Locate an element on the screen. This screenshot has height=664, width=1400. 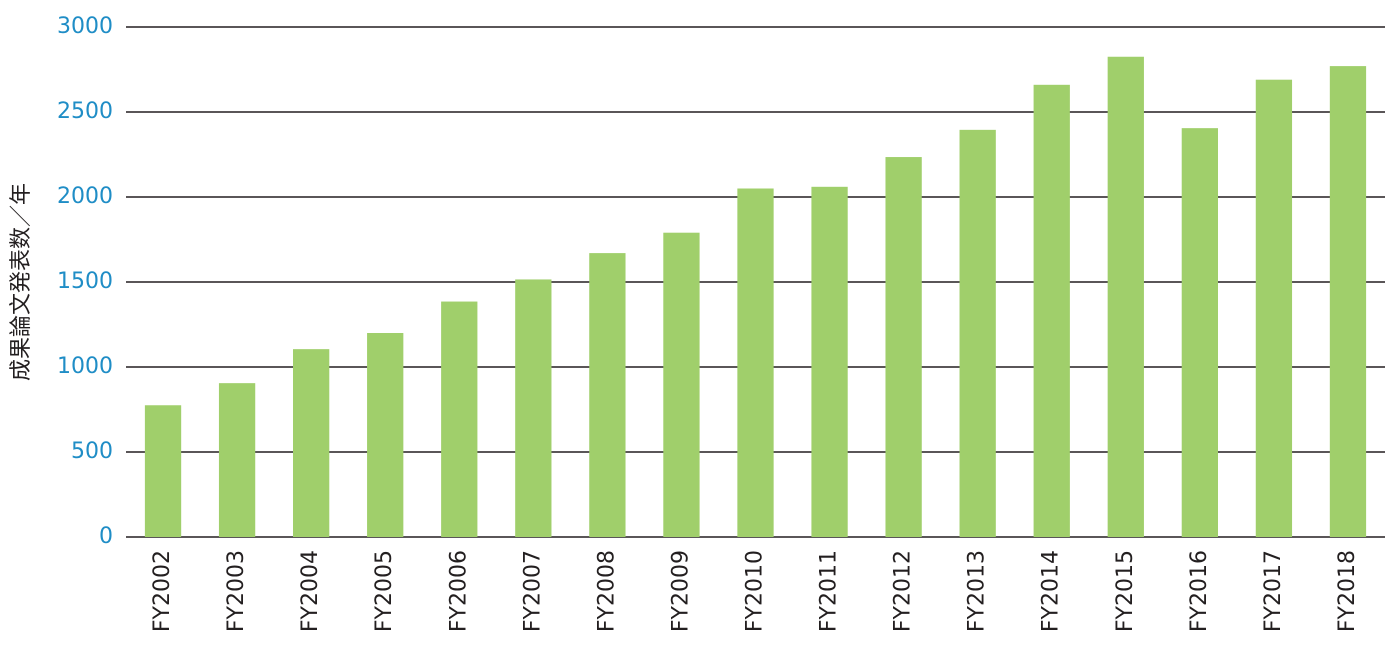
x-tick-label: FY2015 is located at coordinates (1125, 591).